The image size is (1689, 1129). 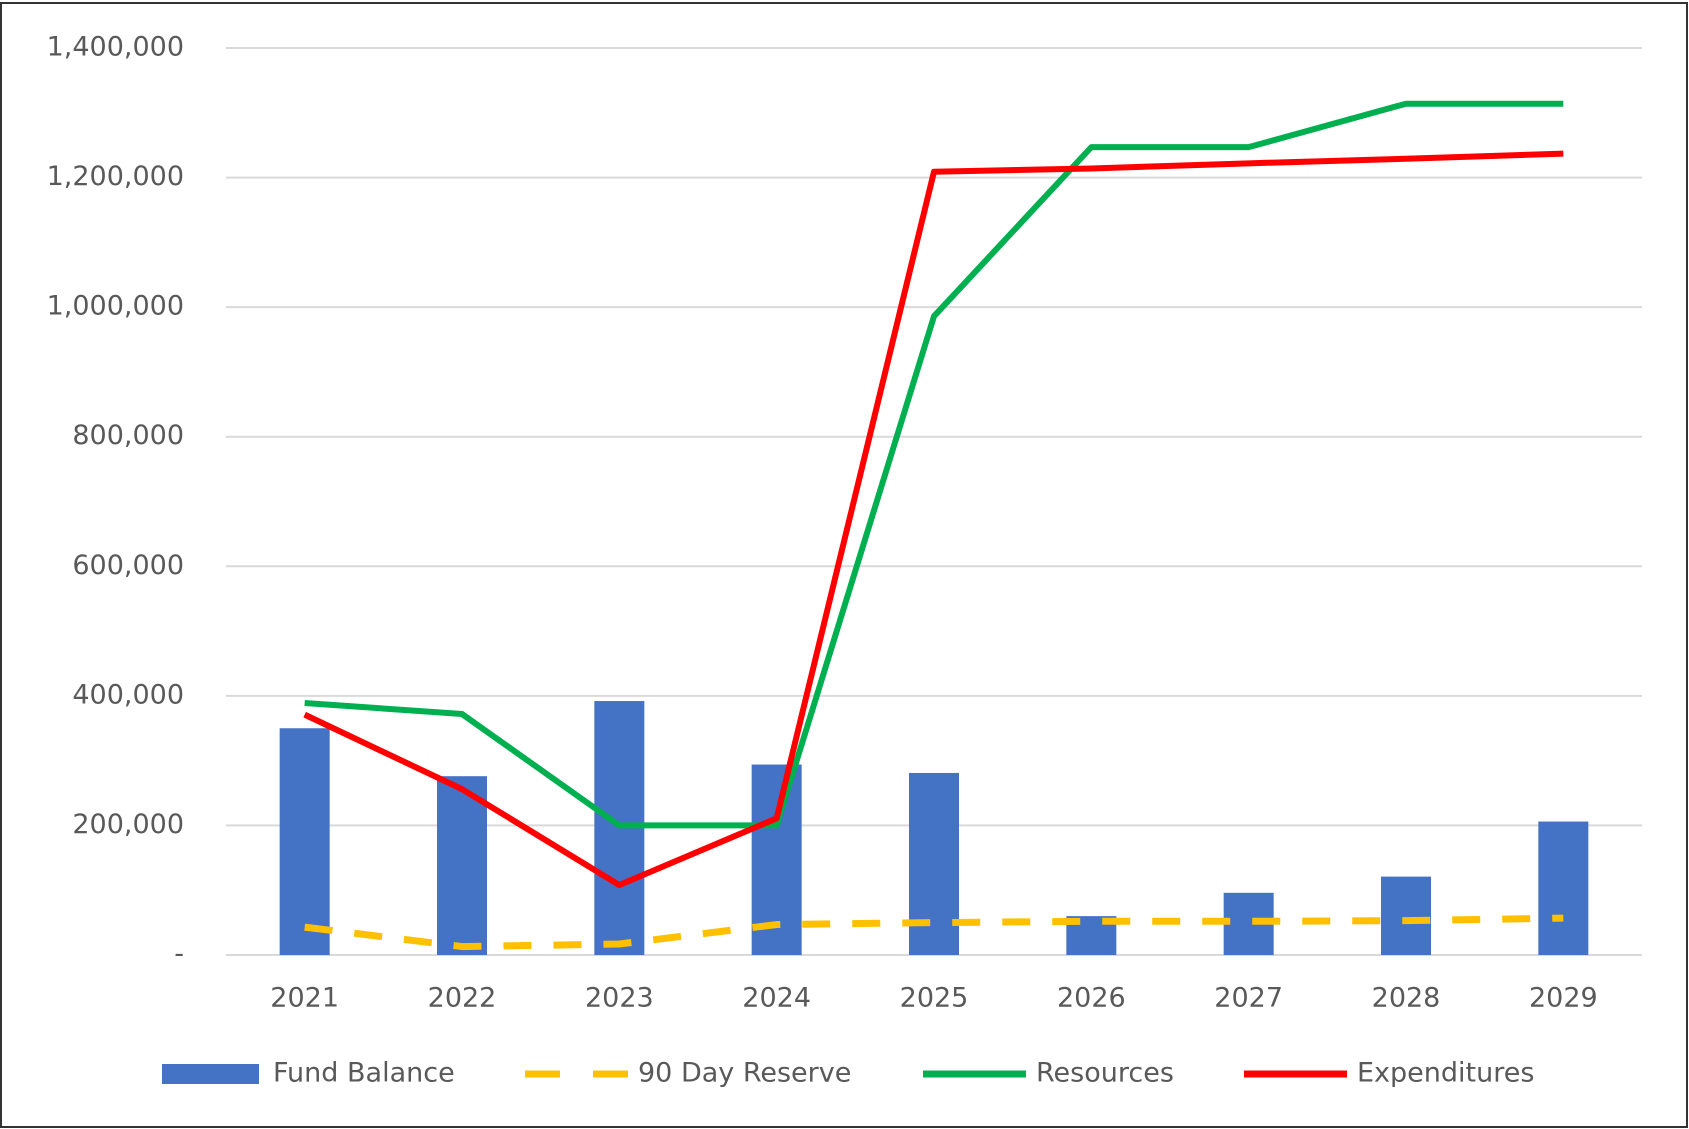 What do you see at coordinates (619, 998) in the screenshot?
I see `x-tick-label: 2023` at bounding box center [619, 998].